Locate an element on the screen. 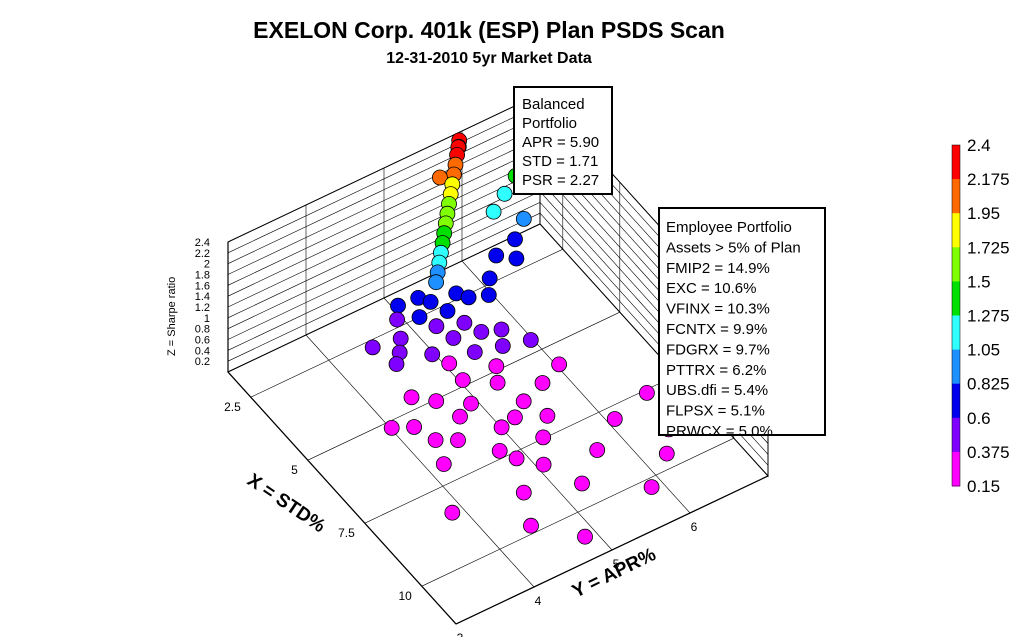 Image resolution: width=1024 pixels, height=642 pixels. colorbar-label: 0.6 is located at coordinates (979, 418).